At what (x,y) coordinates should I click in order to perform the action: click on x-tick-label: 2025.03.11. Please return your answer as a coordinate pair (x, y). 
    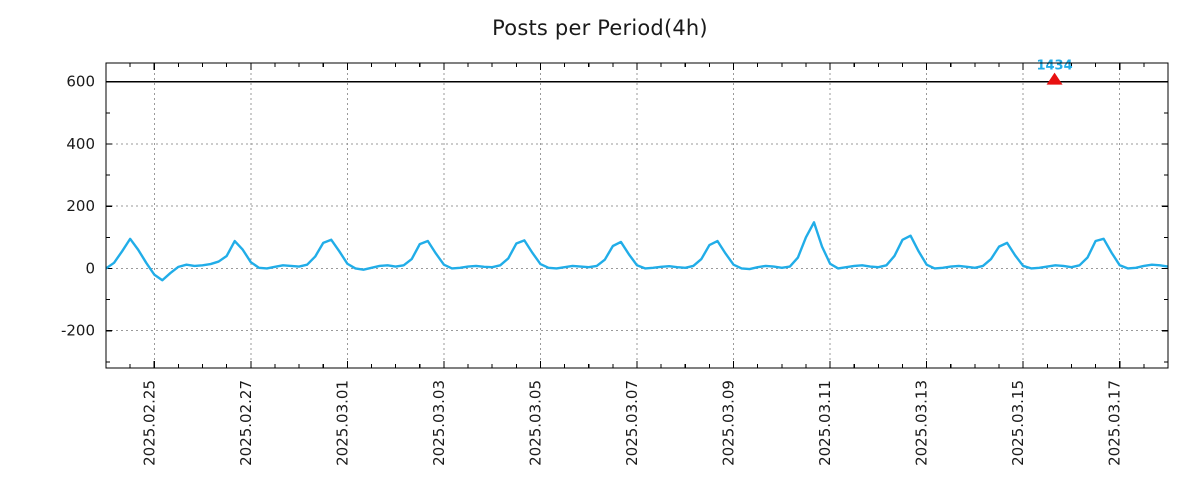
    Looking at the image, I should click on (825, 423).